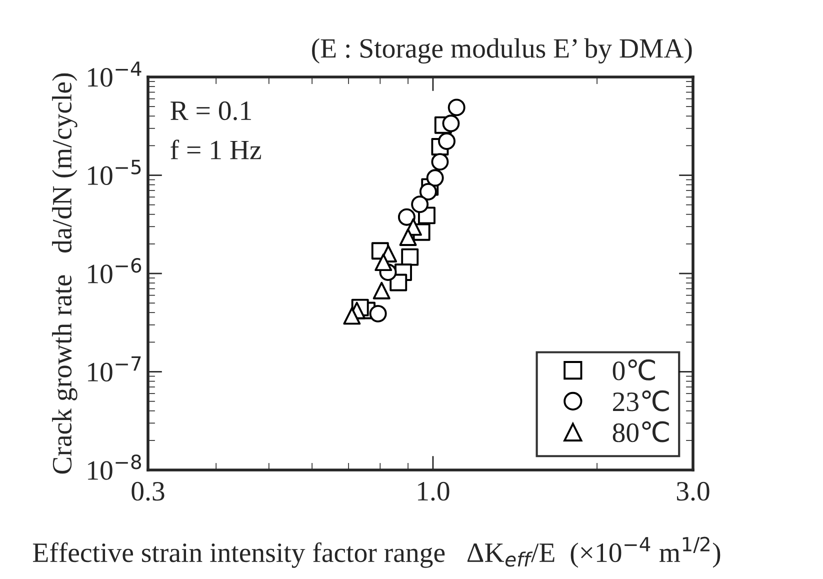 Image resolution: width=823 pixels, height=579 pixels. What do you see at coordinates (210, 110) in the screenshot?
I see `annotation: R = 0.1` at bounding box center [210, 110].